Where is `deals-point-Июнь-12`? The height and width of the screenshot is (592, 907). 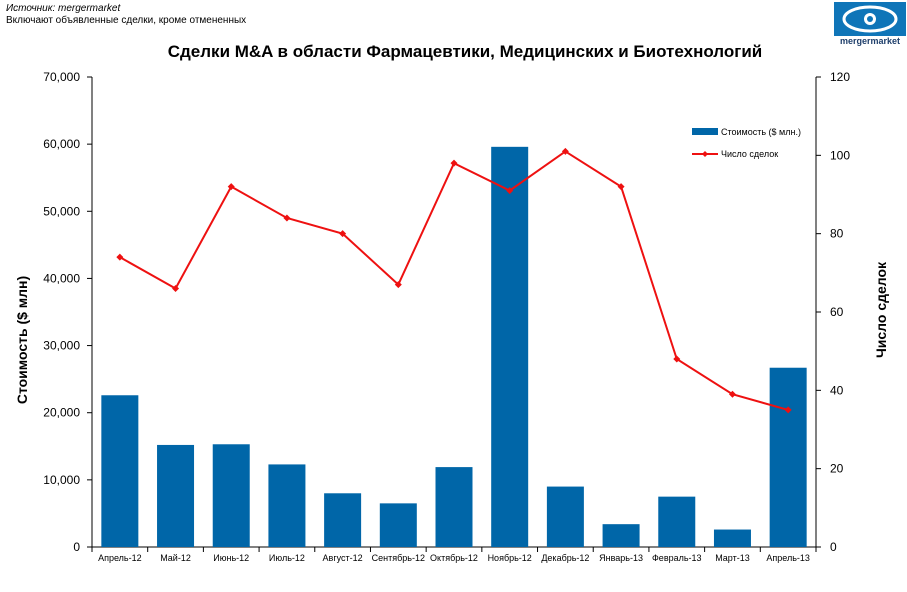 deals-point-Июнь-12 is located at coordinates (231, 187).